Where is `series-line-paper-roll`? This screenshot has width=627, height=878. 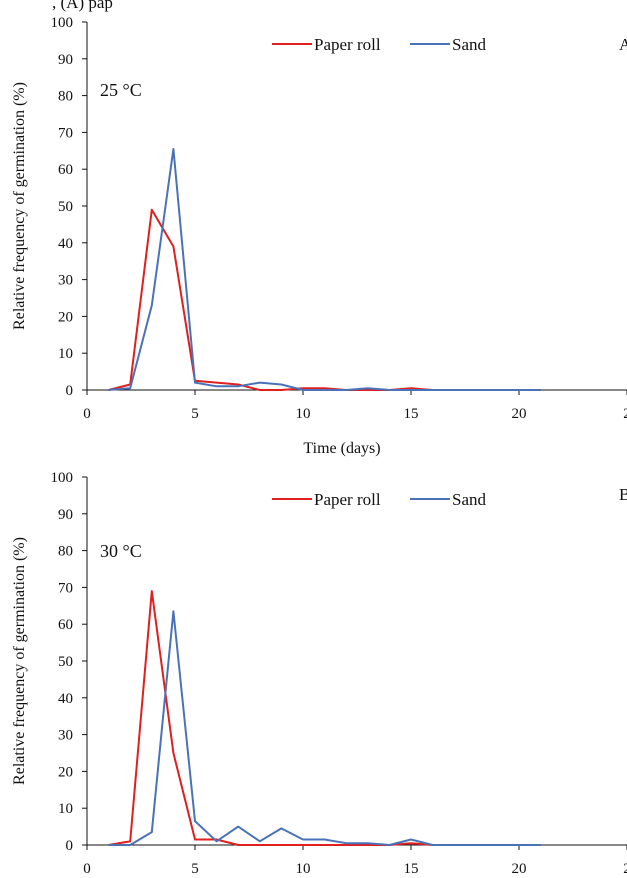
series-line-paper-roll is located at coordinates (324, 299).